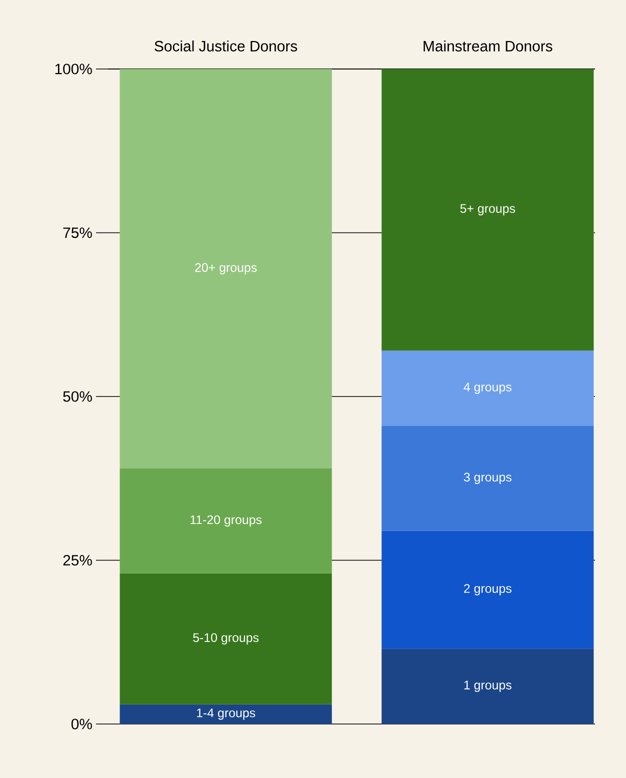 Image resolution: width=626 pixels, height=778 pixels. I want to click on series-label: 4 groups, so click(488, 388).